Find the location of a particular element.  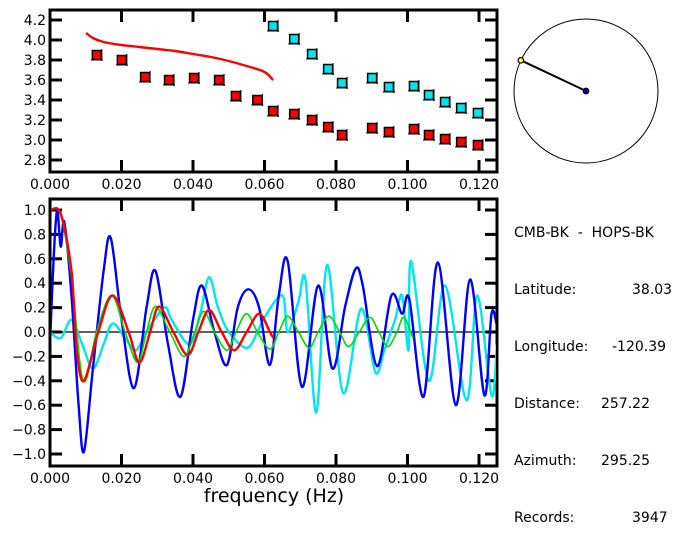

station-marker is located at coordinates (586, 91).